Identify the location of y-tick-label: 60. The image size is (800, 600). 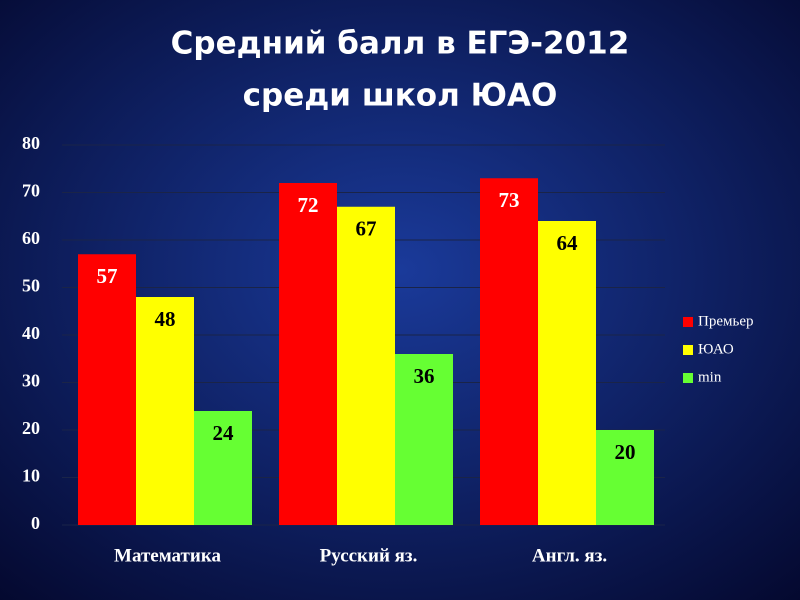
(31, 238).